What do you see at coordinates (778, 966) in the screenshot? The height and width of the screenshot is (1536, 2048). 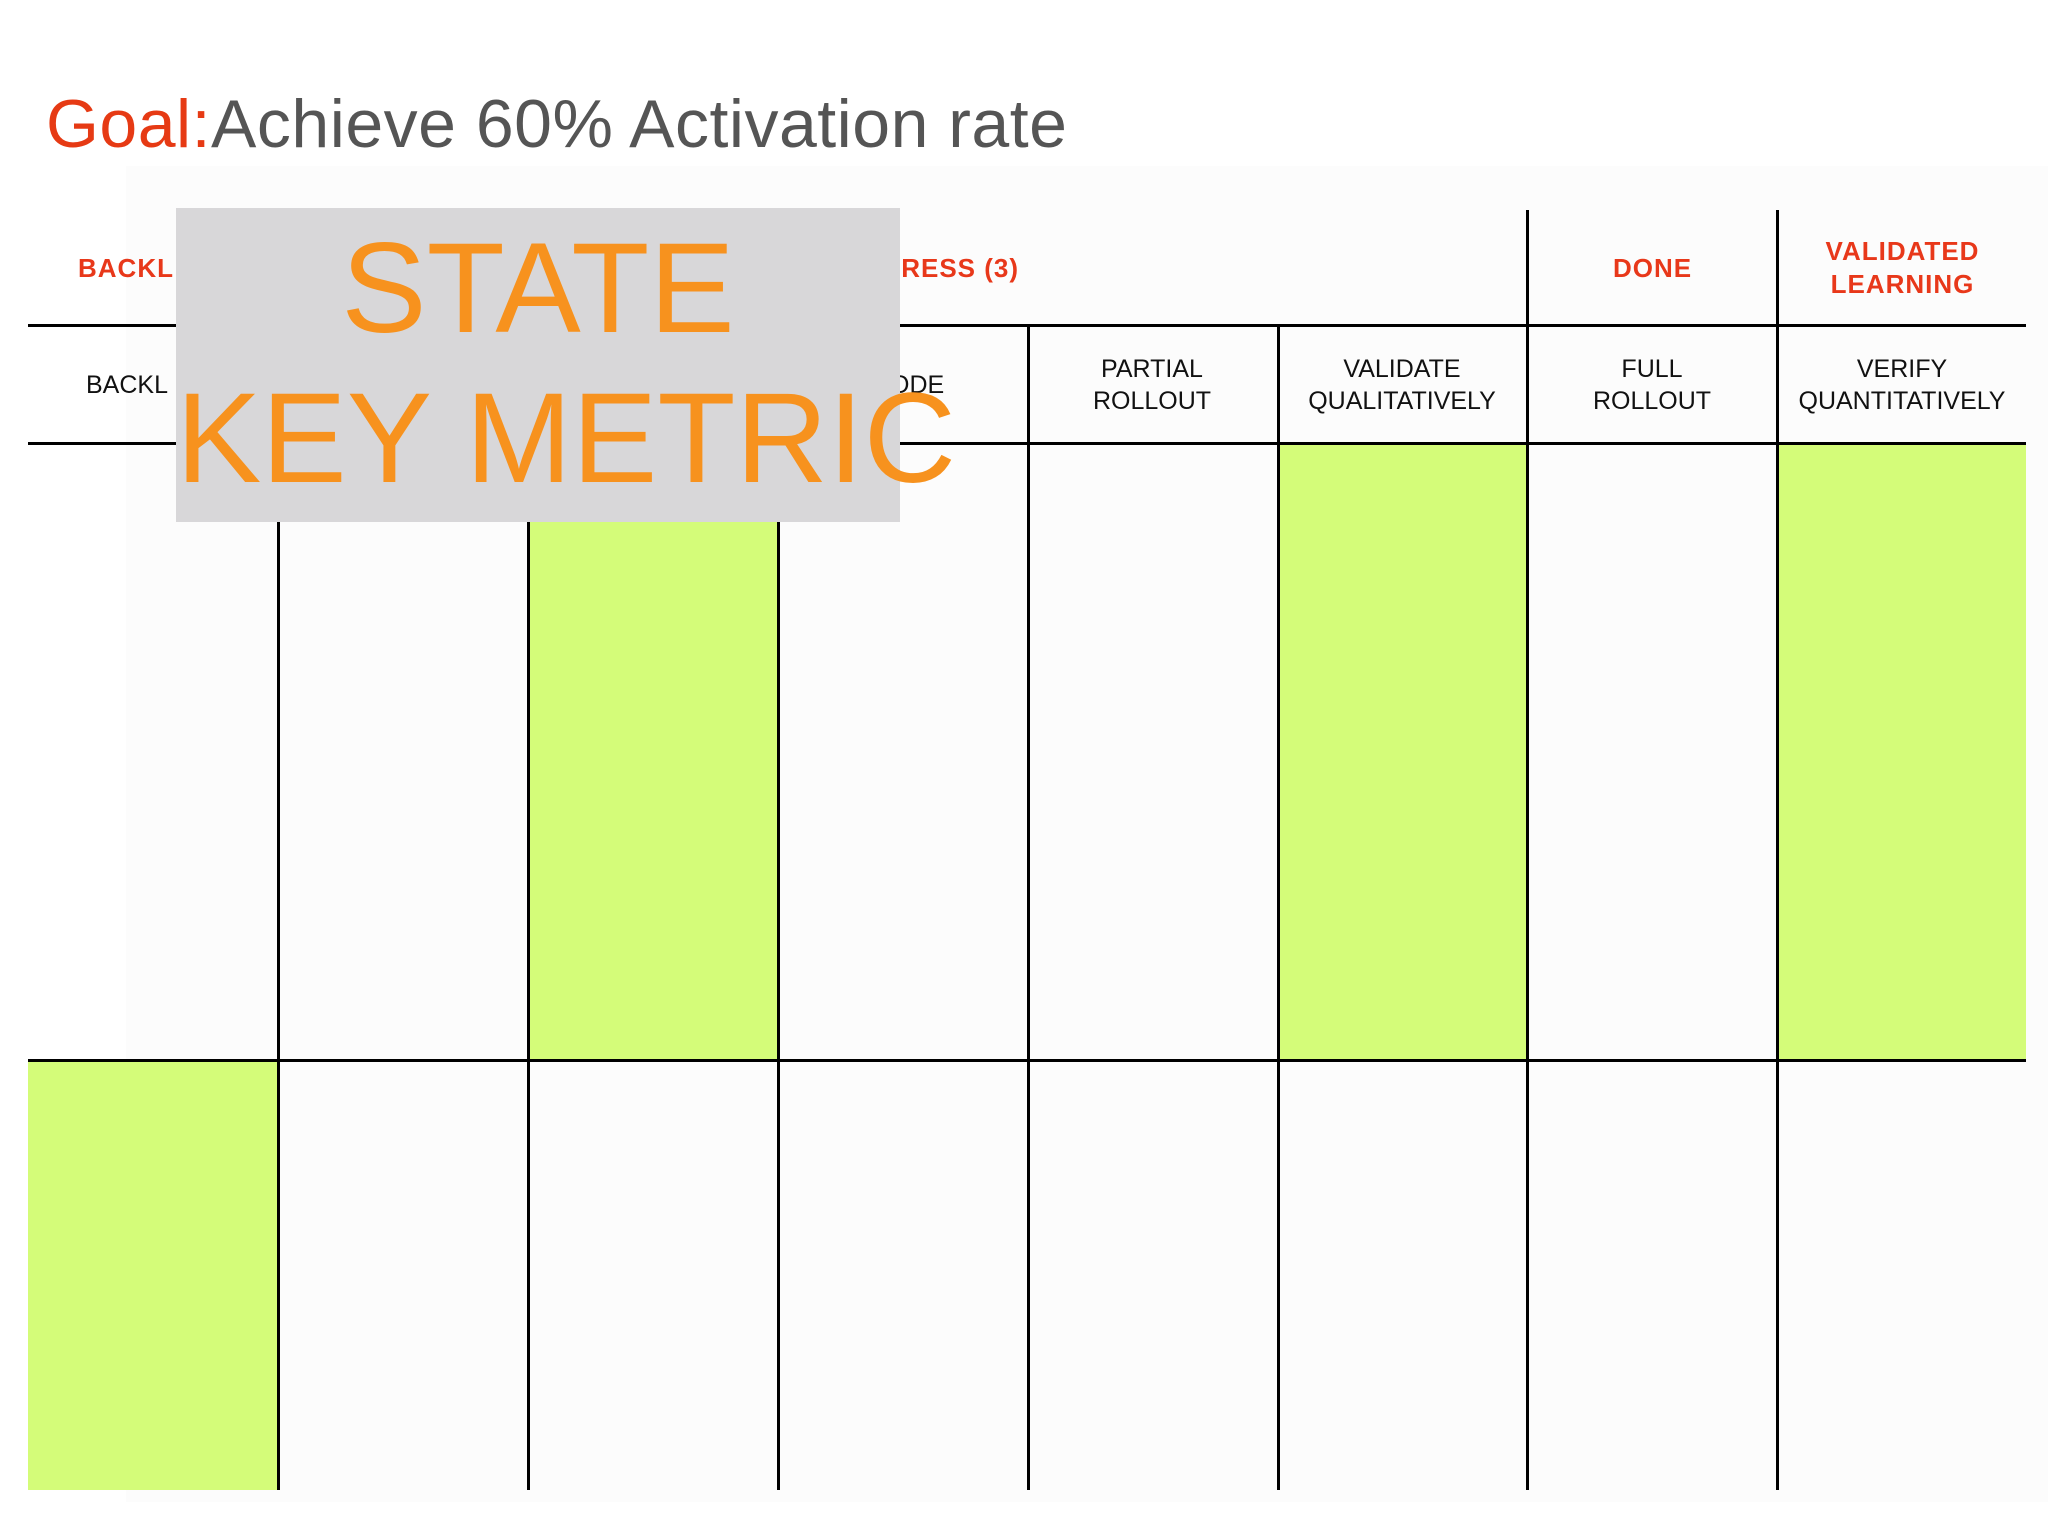 I see `grid-line-col3` at bounding box center [778, 966].